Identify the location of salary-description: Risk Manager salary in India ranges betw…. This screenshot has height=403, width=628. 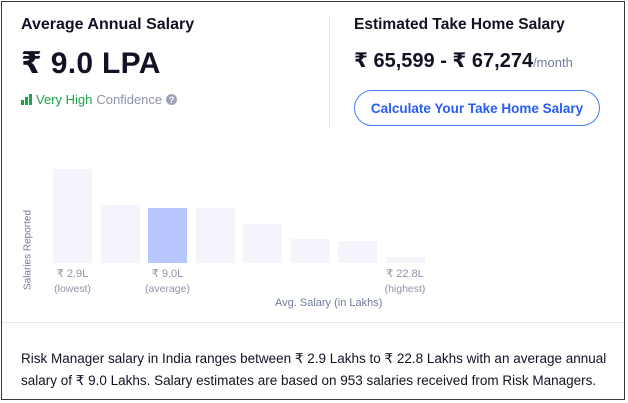
(314, 369).